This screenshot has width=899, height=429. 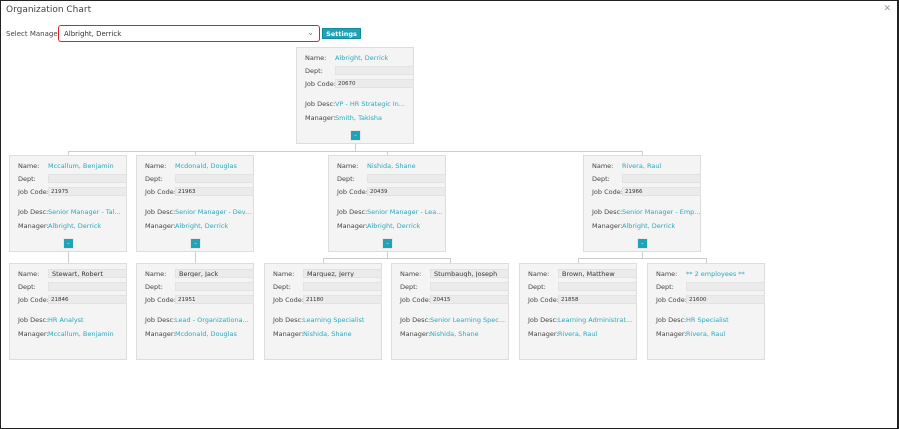 What do you see at coordinates (342, 273) in the screenshot?
I see `employee-name-field: Marquez, Jerry` at bounding box center [342, 273].